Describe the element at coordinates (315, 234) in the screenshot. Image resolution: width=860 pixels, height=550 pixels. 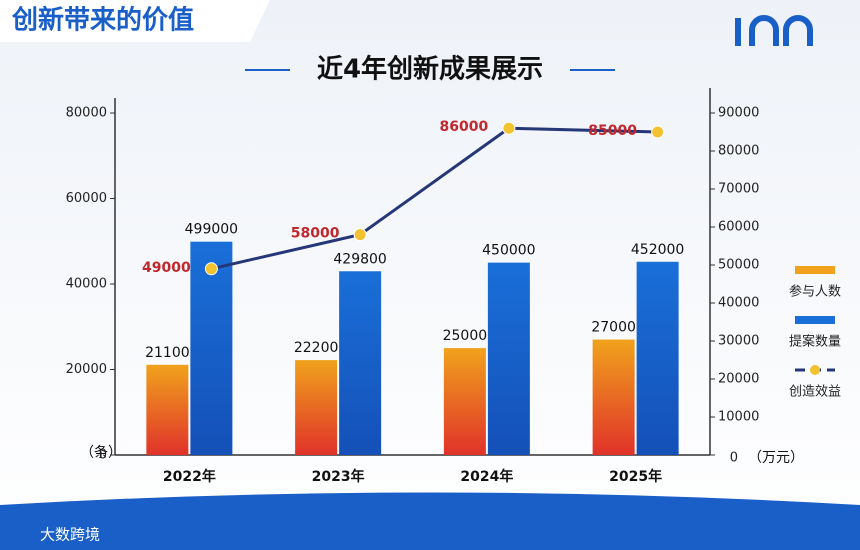
I see `value-label: 58000` at that location.